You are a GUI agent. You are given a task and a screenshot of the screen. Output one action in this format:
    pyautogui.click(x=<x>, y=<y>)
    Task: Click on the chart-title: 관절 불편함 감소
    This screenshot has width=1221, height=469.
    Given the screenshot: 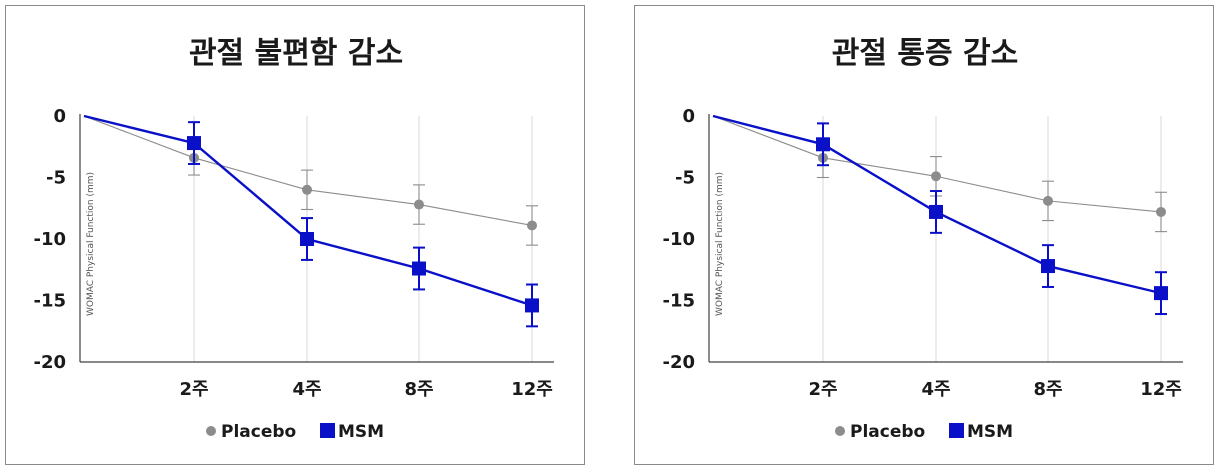 What is the action you would take?
    pyautogui.click(x=296, y=53)
    